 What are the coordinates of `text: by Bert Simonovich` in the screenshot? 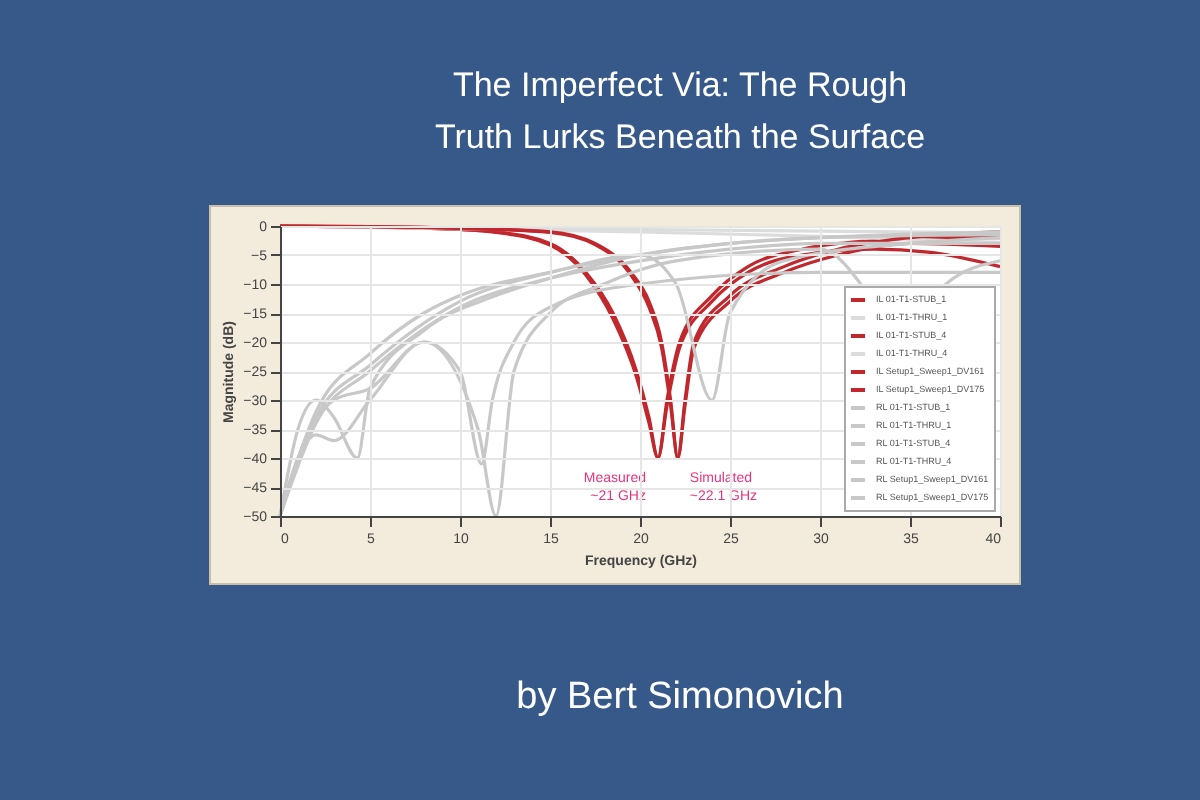 It's located at (680, 697).